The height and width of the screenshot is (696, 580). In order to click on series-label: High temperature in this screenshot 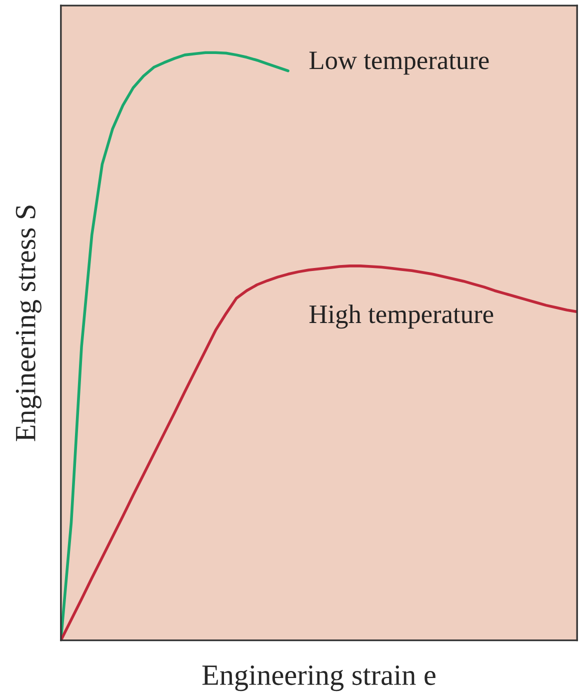, I will do `click(401, 316)`.